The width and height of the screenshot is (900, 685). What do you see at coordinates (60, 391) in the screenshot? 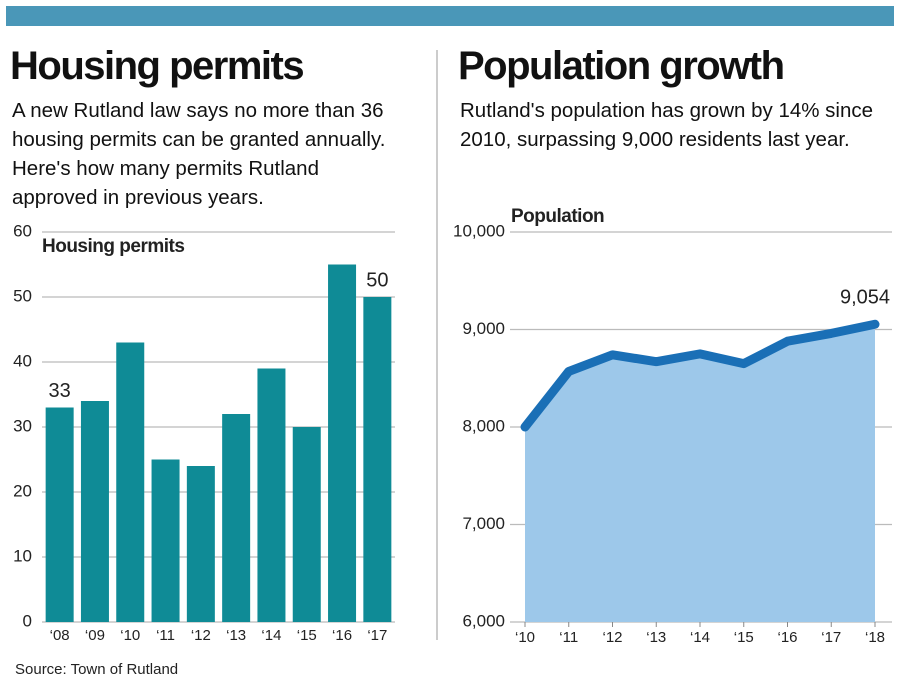
I see `value-label: 33` at bounding box center [60, 391].